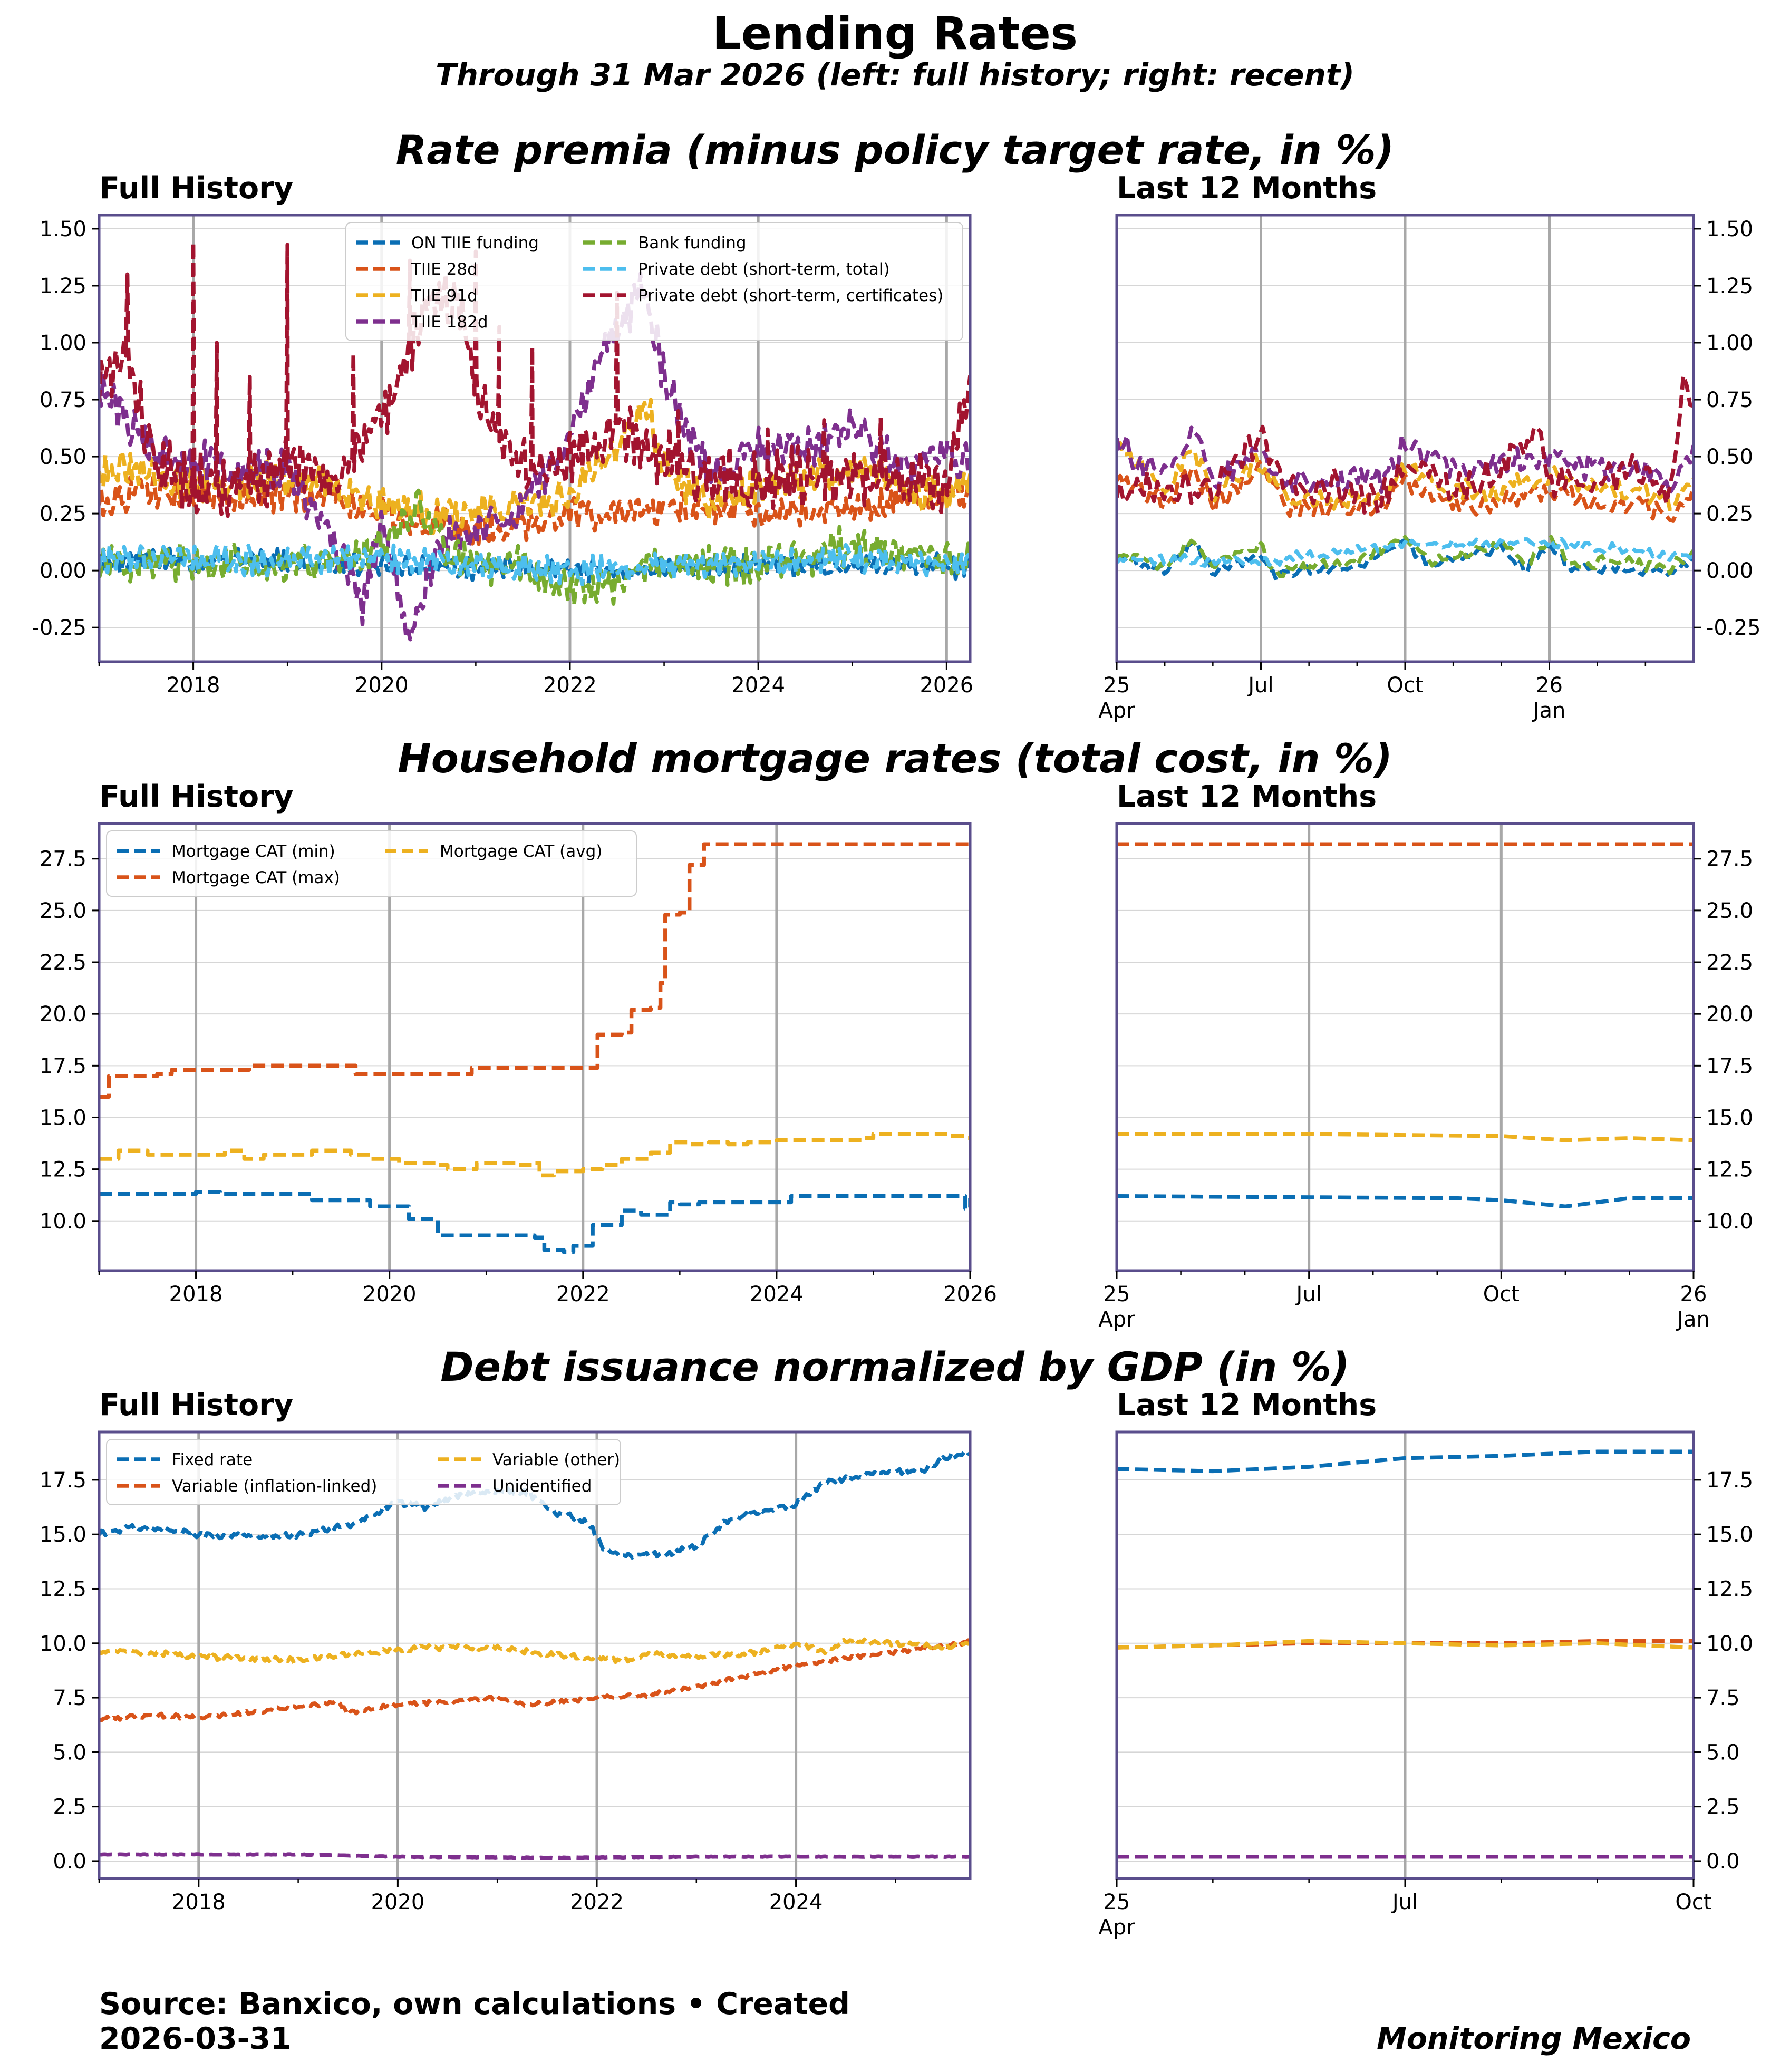 The width and height of the screenshot is (1790, 2072). I want to click on x-tick-label: Jan, so click(1693, 1320).